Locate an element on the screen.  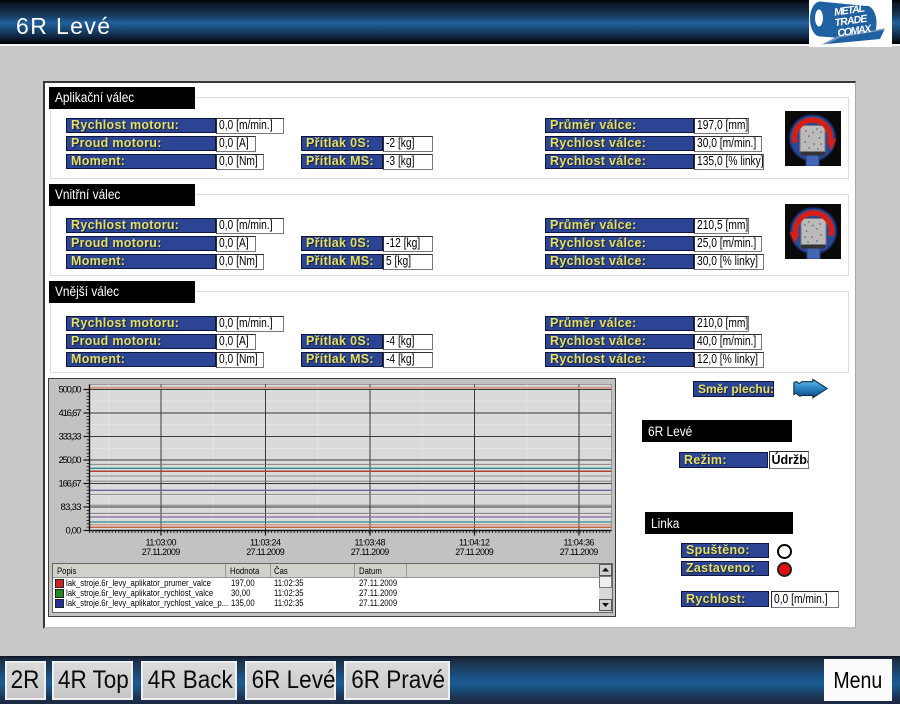
svg-text: 11:04:36 is located at coordinates (579, 543).